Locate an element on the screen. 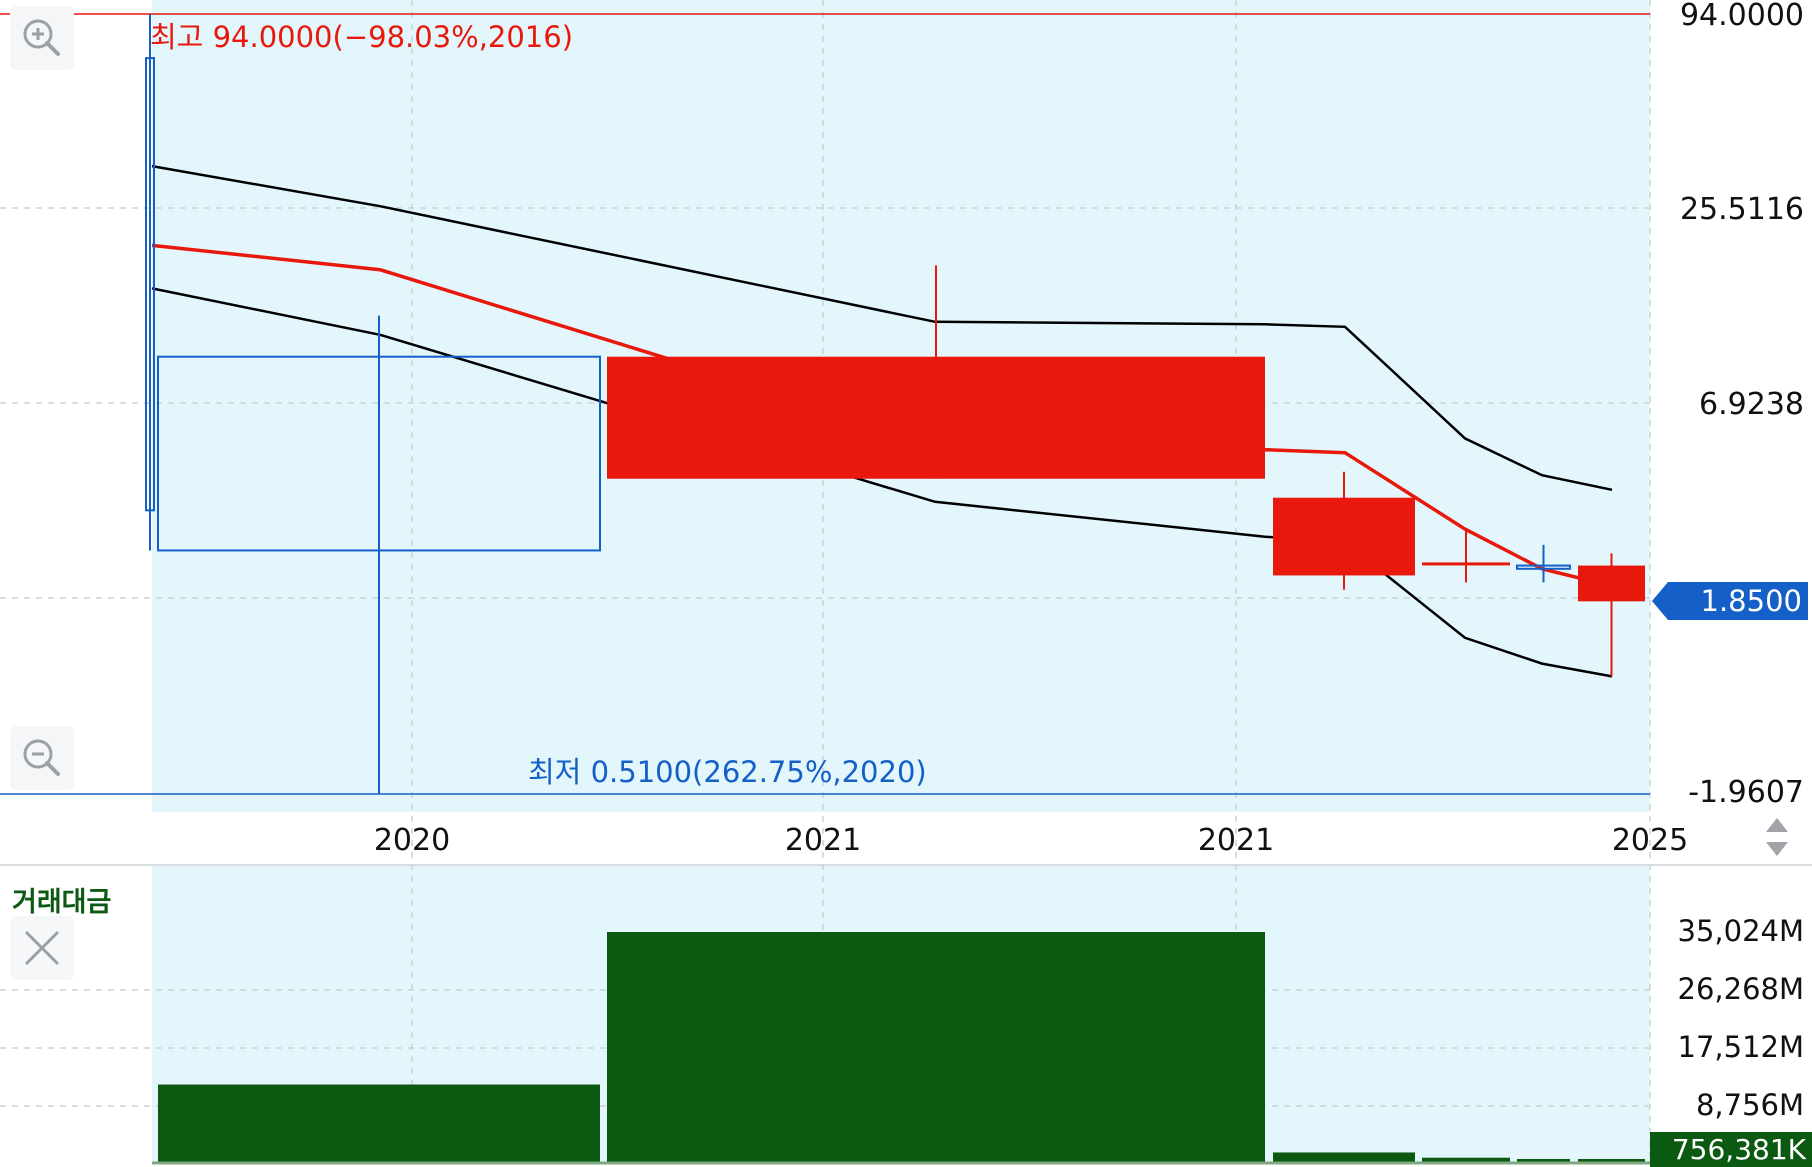  price-tick-label: 94.0000 is located at coordinates (1742, 16).